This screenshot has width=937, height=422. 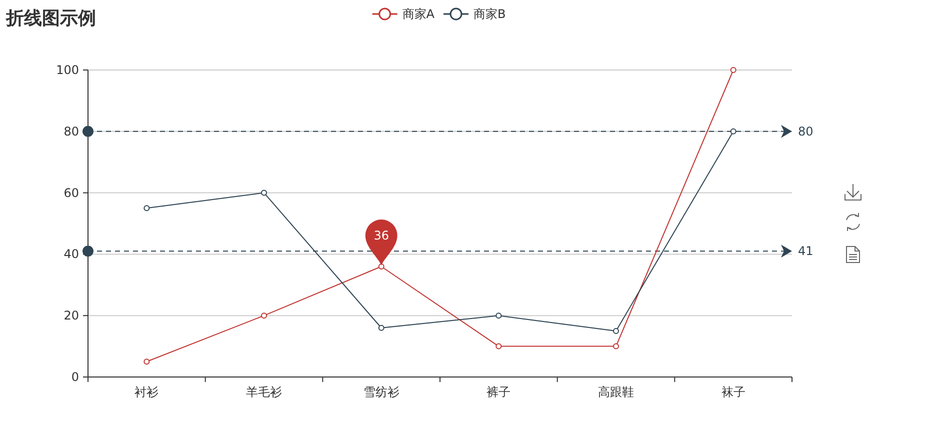 I want to click on x-tick-label: 高跟鞋, so click(x=616, y=392).